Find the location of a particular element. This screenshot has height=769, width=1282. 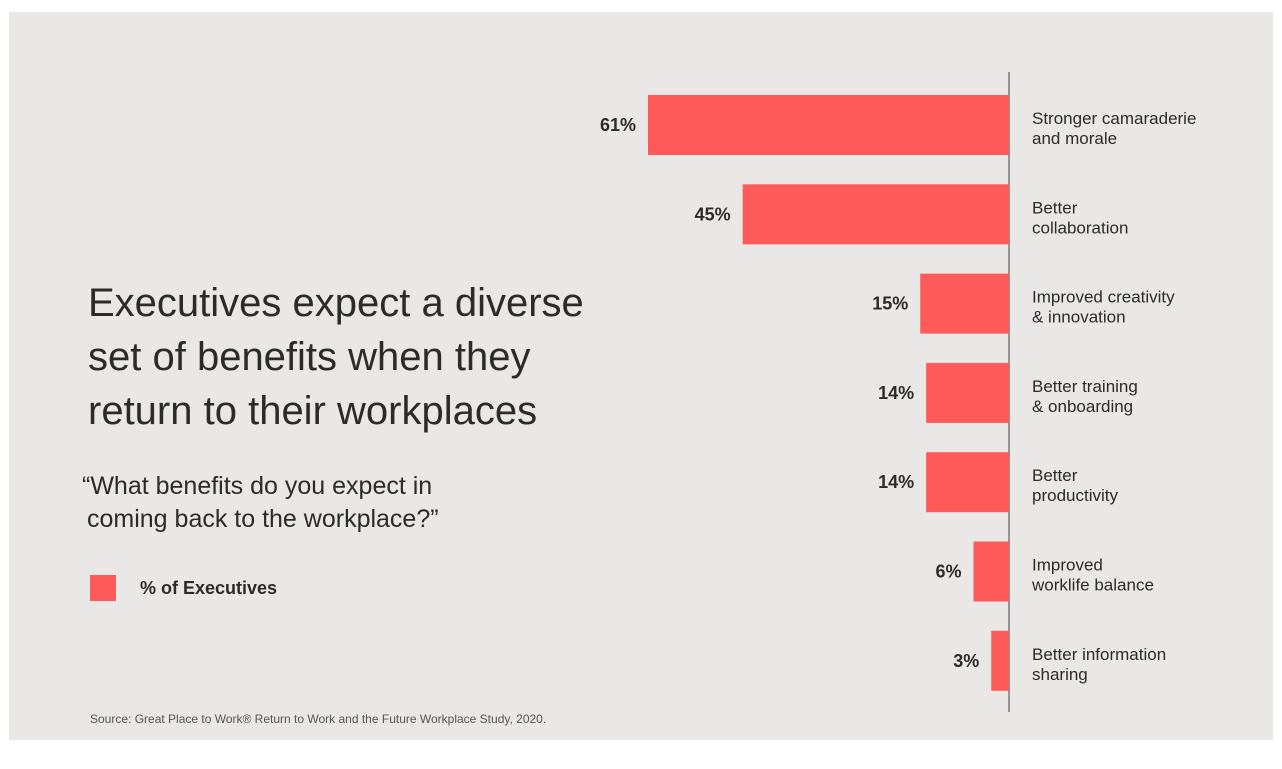

category-label: productivity is located at coordinates (1075, 495).